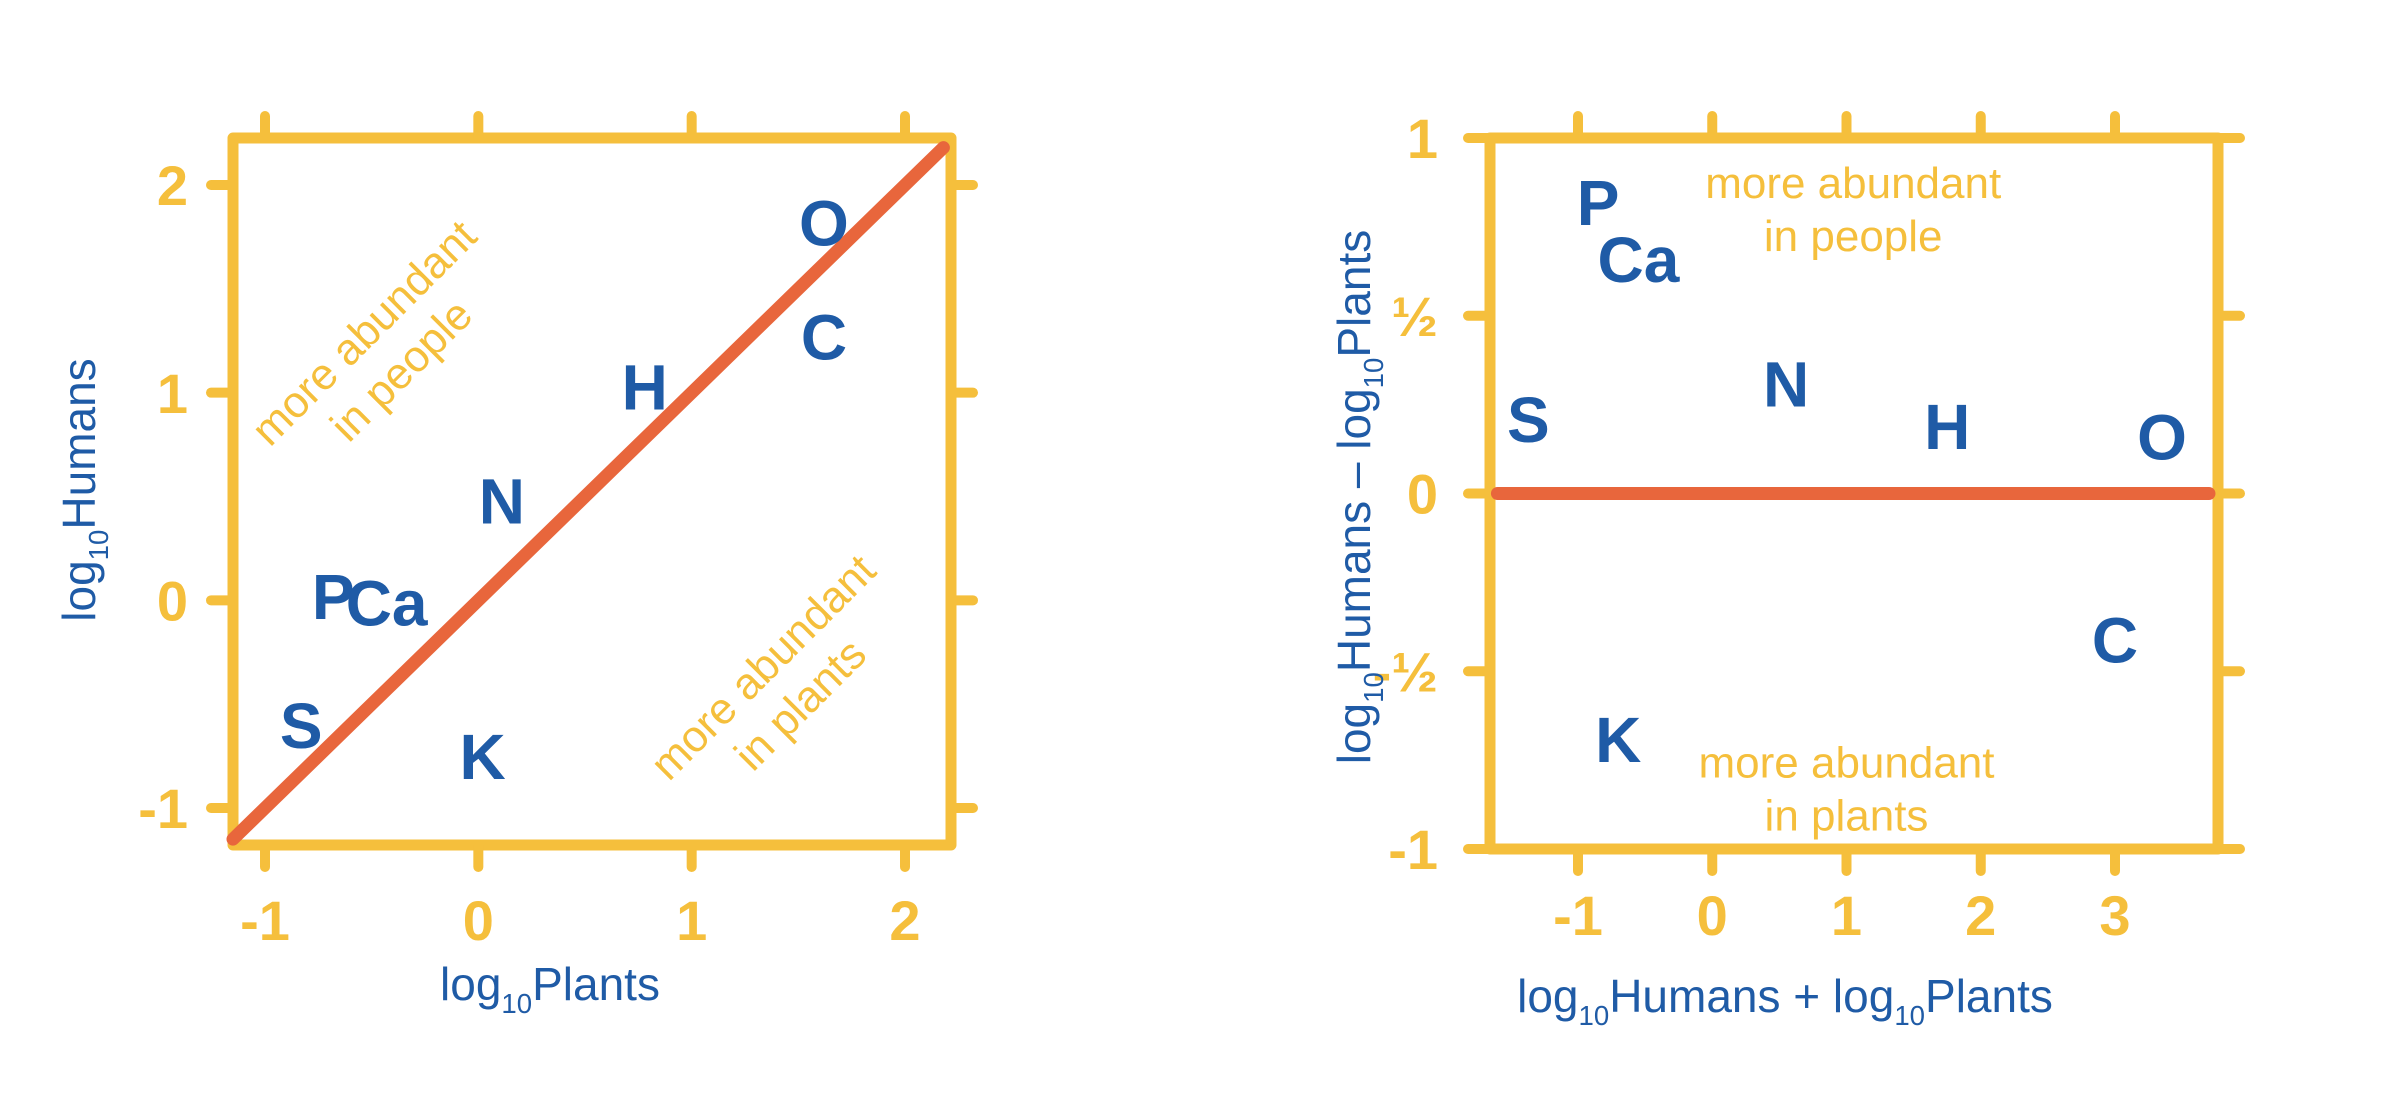  What do you see at coordinates (550, 988) in the screenshot?
I see `x-axis-label: log10Plants` at bounding box center [550, 988].